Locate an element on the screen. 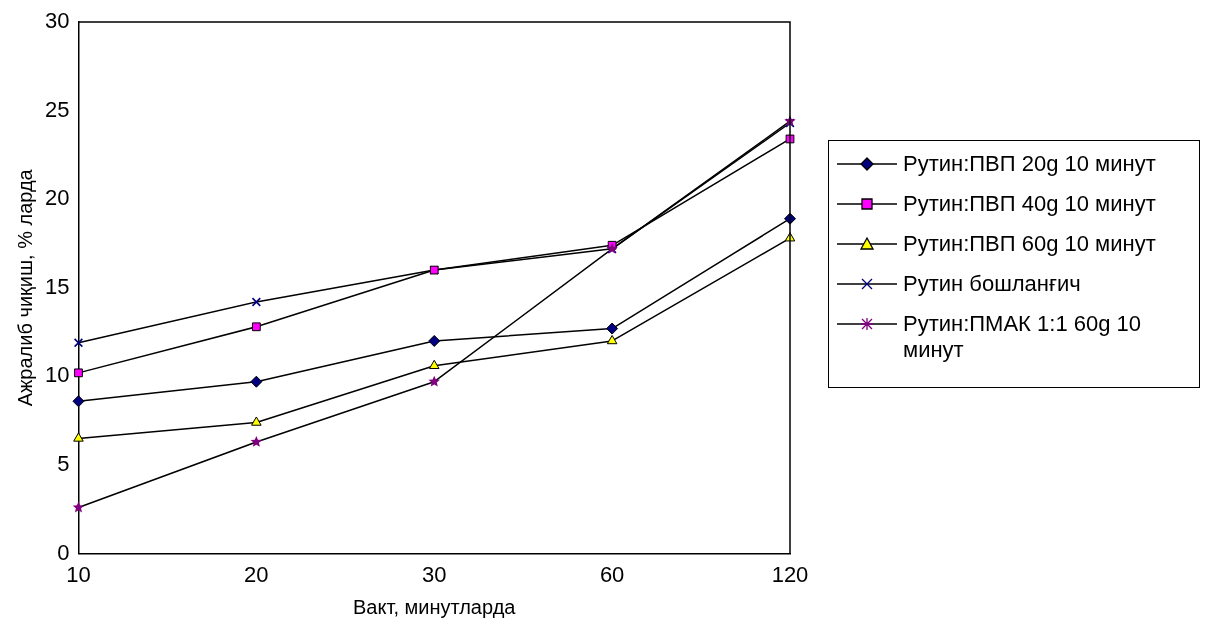  y-tick-label: 20 is located at coordinates (57, 198).